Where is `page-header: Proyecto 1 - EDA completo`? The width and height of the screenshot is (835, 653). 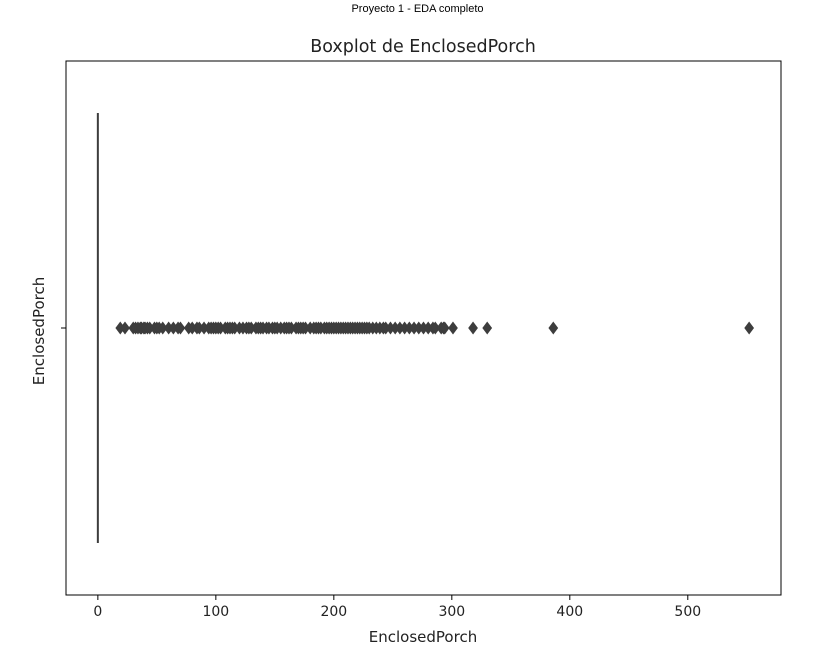
page-header: Proyecto 1 - EDA completo is located at coordinates (417, 9).